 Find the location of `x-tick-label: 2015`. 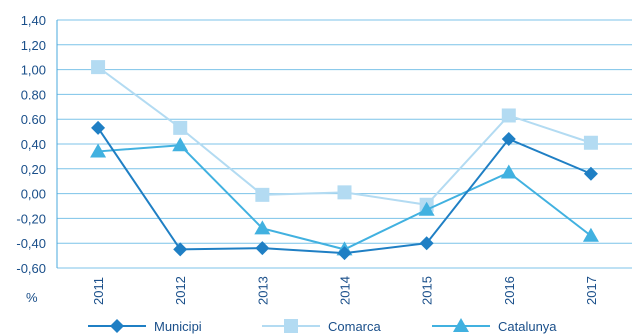

x-tick-label: 2015 is located at coordinates (427, 290).